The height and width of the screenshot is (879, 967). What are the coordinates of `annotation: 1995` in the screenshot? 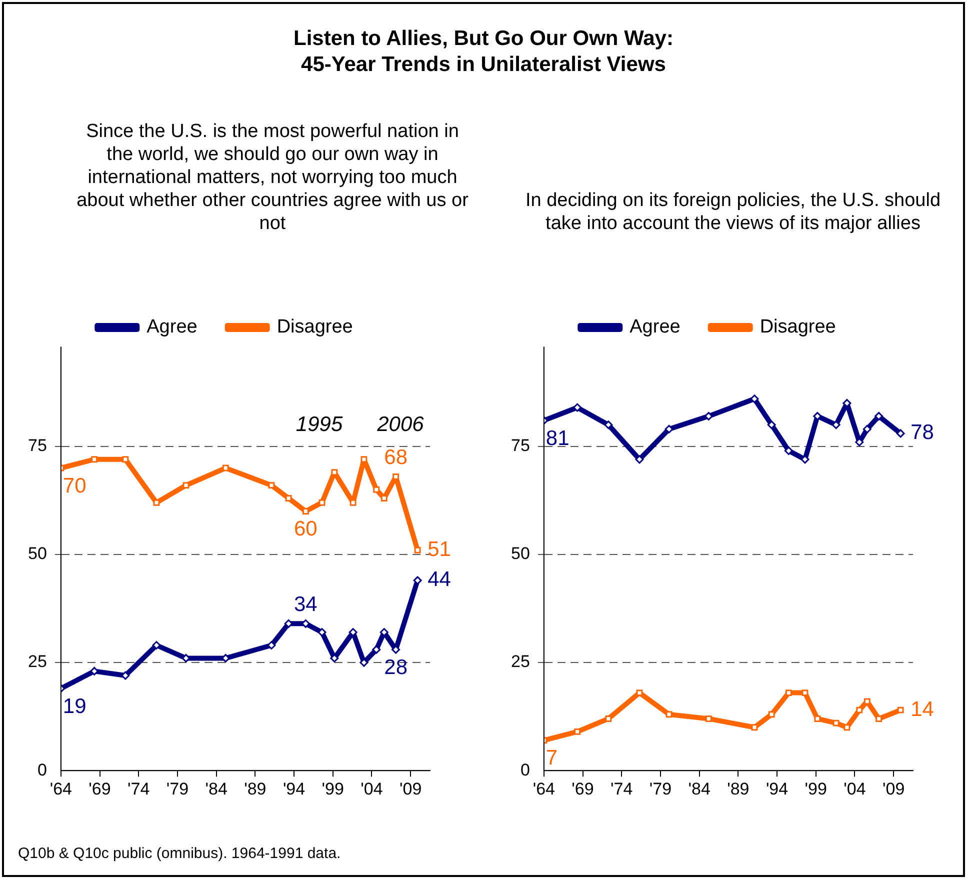 It's located at (319, 424).